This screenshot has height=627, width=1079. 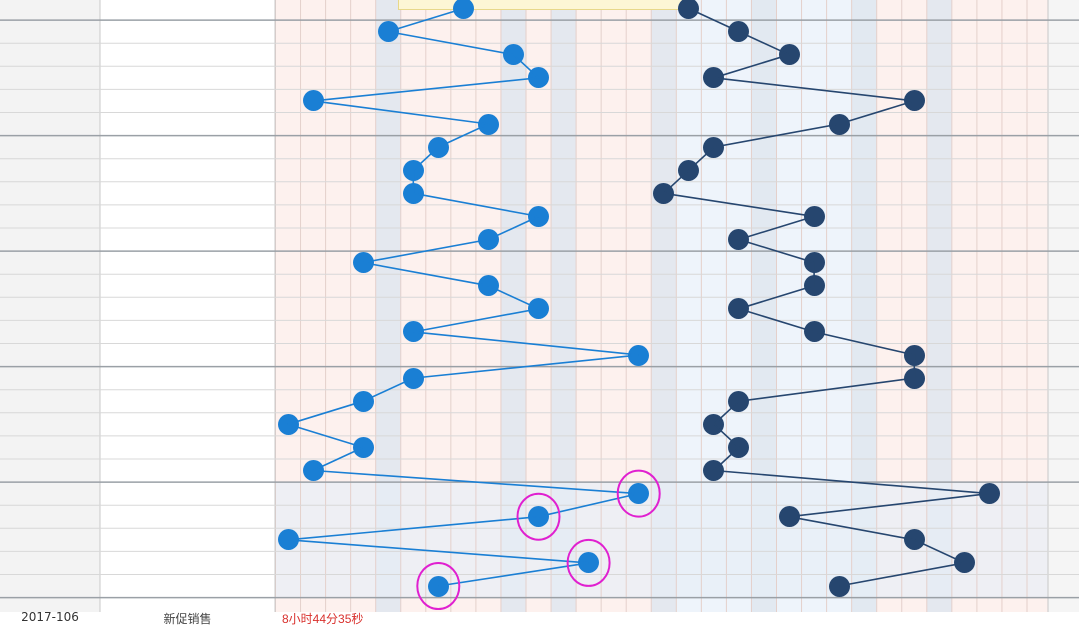 I want to click on countdown-timer: 8小时44分35秒, so click(x=323, y=619).